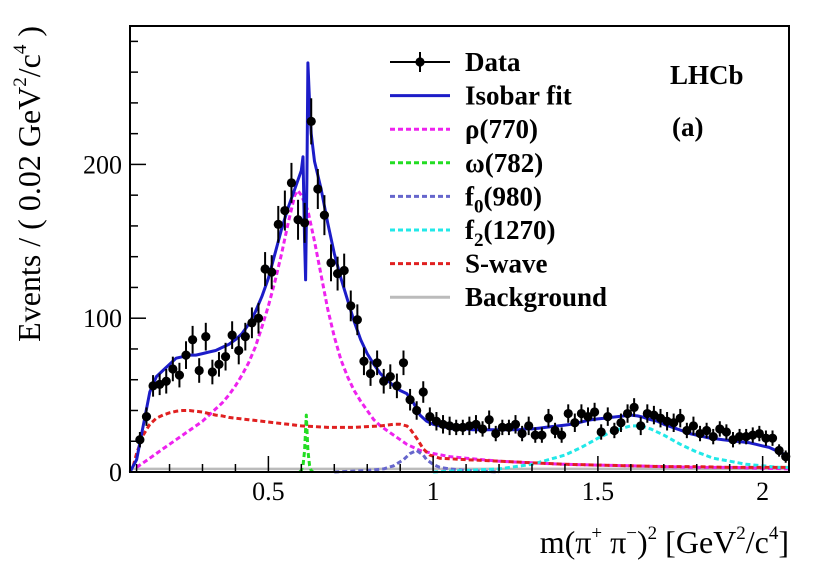 The width and height of the screenshot is (830, 565). I want to click on series-swave-line, so click(460, 439).